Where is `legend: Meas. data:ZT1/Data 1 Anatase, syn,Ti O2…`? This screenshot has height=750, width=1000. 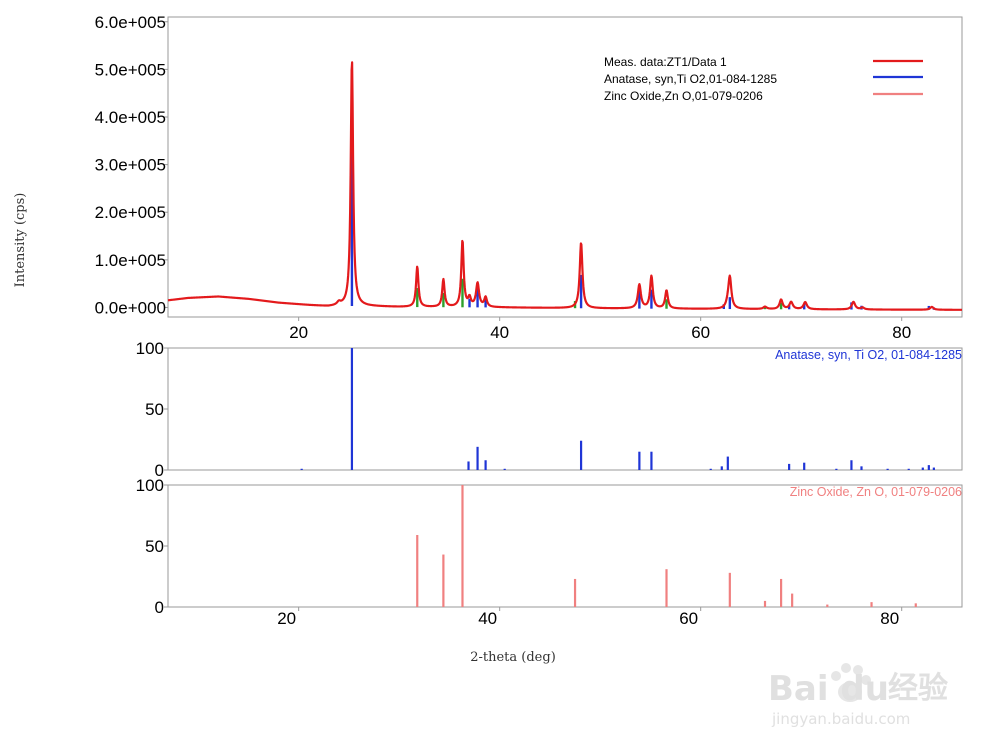
legend: Meas. data:ZT1/Data 1 Anatase, syn,Ti O2… is located at coordinates (763, 79).